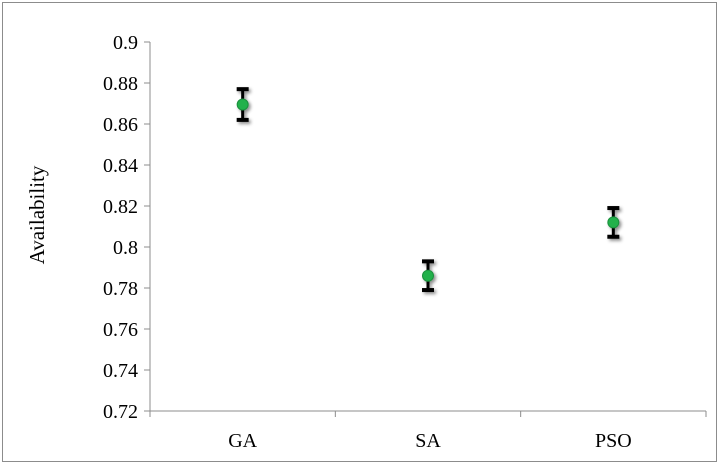  I want to click on y-tick-label: 0.88, so click(120, 84).